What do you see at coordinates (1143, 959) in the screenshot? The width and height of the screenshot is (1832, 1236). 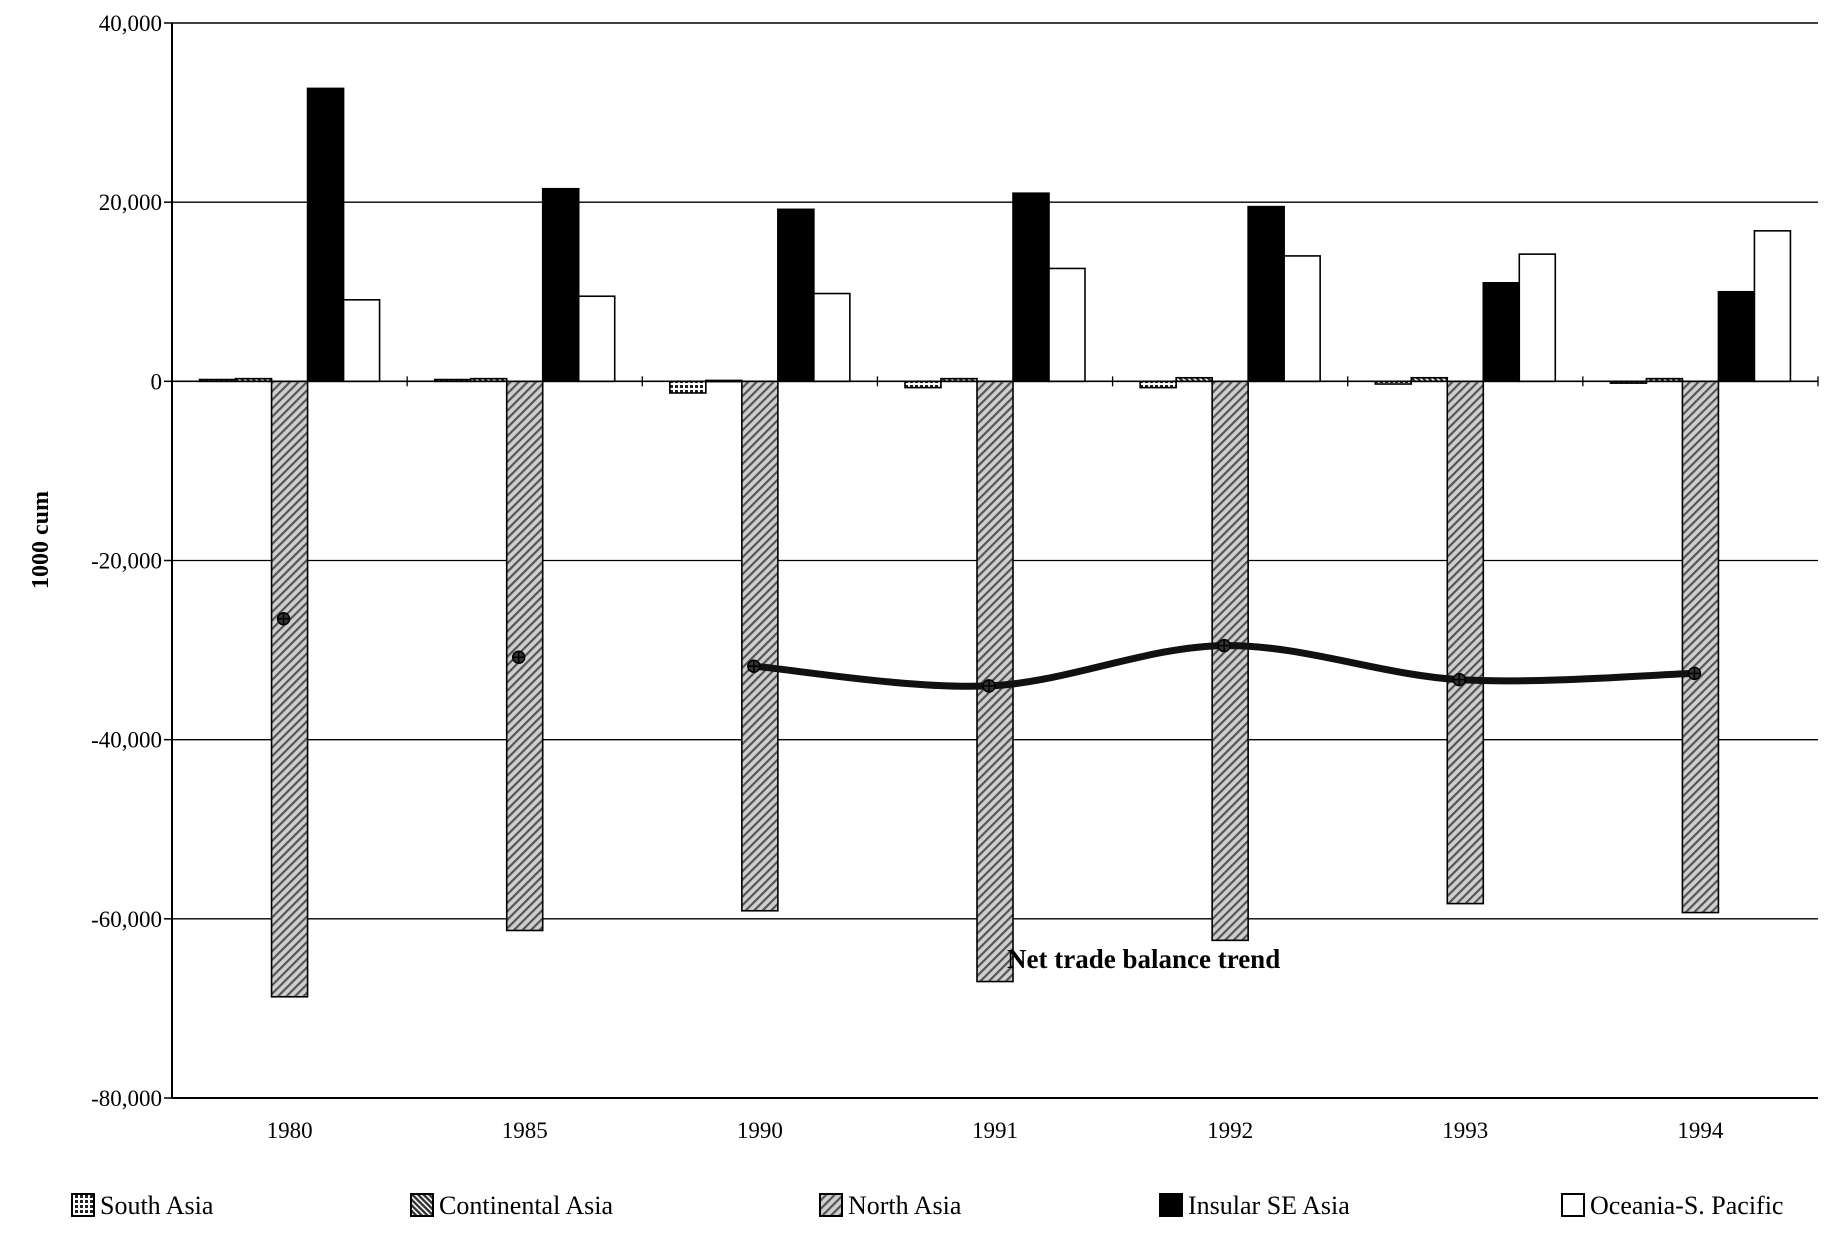 I see `trend-annotation: Net trade balance trend` at bounding box center [1143, 959].